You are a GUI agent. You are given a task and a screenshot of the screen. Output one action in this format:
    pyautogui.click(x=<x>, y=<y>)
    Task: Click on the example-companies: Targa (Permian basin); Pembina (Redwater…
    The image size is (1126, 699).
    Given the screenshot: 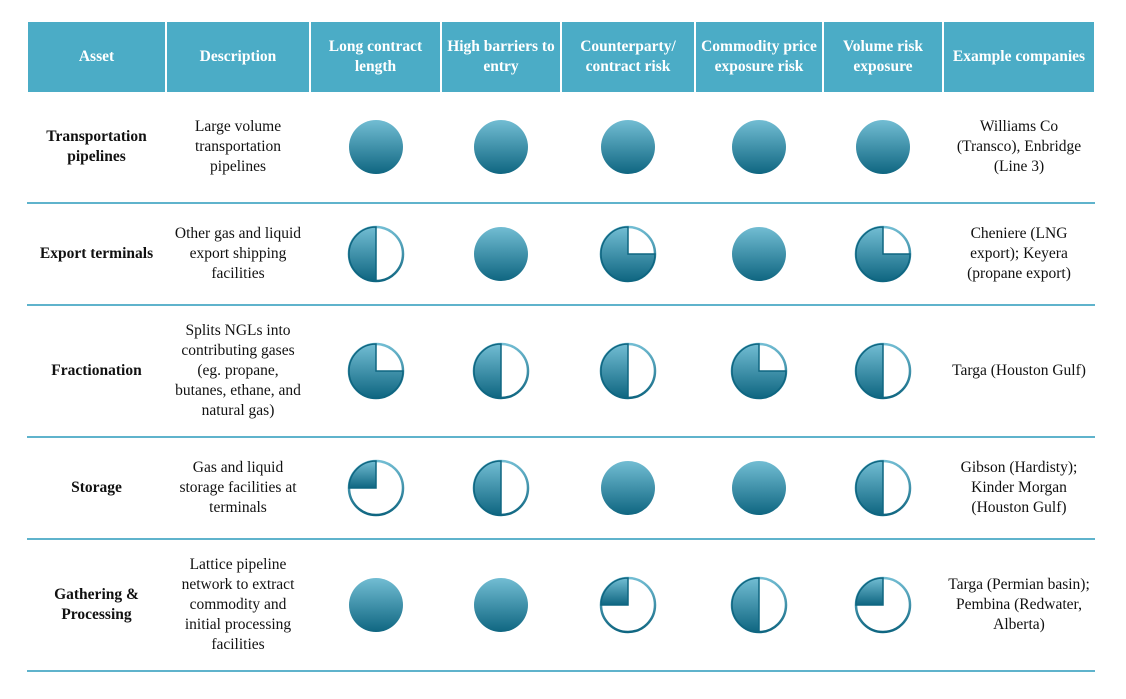 What is the action you would take?
    pyautogui.click(x=1019, y=605)
    